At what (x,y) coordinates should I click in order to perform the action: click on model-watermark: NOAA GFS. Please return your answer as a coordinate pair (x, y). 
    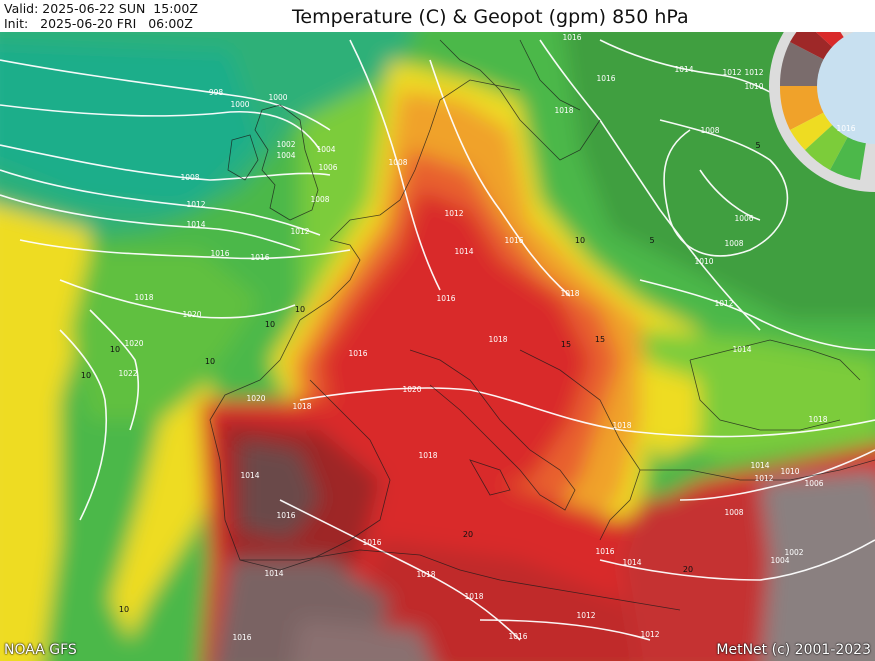
    Looking at the image, I should click on (40, 650).